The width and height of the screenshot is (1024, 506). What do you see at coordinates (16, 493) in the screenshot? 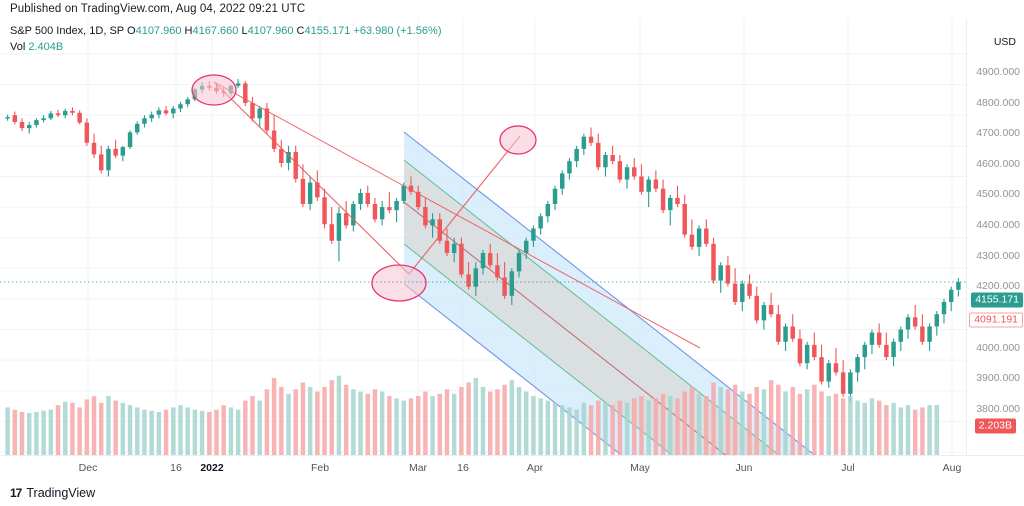
I see `tradingview-mark-icon: 17` at bounding box center [16, 493].